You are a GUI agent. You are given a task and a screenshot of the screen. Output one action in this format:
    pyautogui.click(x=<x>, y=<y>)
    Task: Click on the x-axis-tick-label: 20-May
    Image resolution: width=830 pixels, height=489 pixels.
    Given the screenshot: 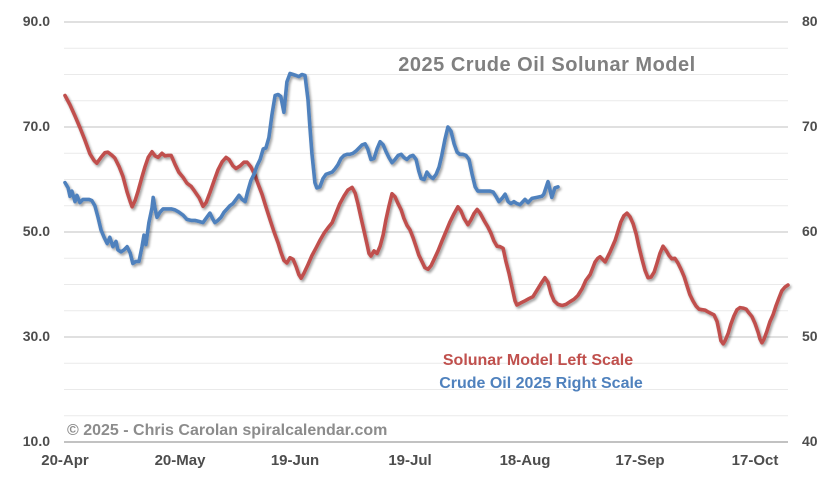 What is the action you would take?
    pyautogui.click(x=180, y=460)
    